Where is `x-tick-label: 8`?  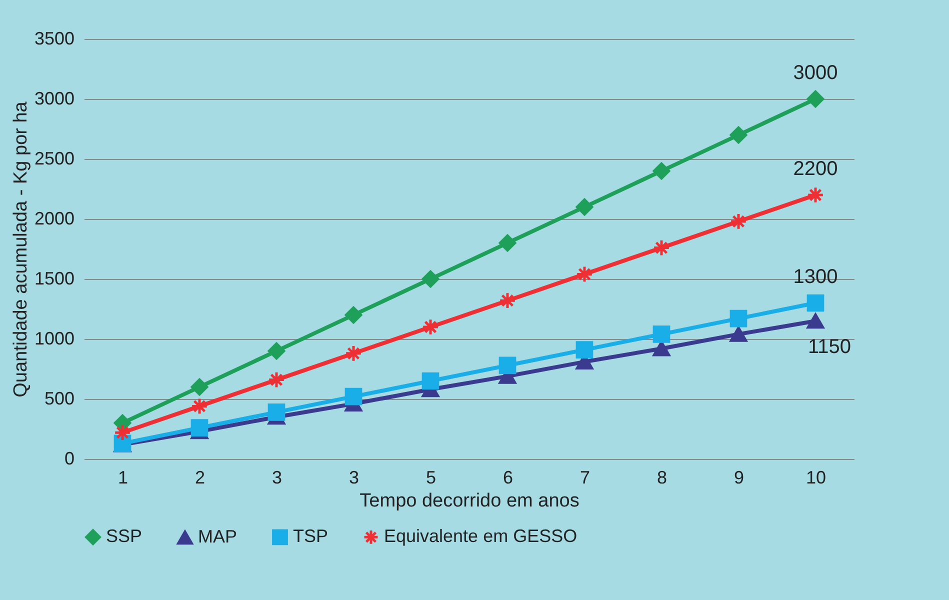 x-tick-label: 8 is located at coordinates (662, 478).